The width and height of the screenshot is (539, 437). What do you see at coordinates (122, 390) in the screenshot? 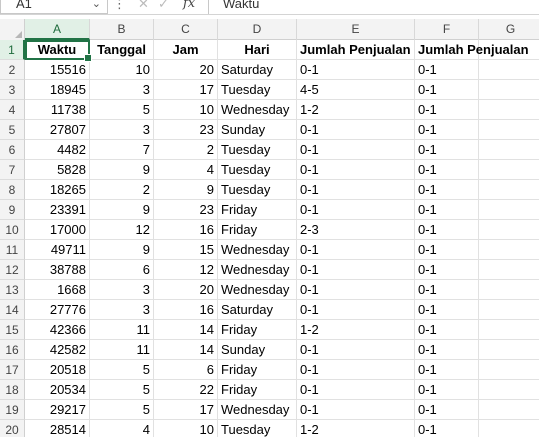
I see `cell-tanggal: 5` at bounding box center [122, 390].